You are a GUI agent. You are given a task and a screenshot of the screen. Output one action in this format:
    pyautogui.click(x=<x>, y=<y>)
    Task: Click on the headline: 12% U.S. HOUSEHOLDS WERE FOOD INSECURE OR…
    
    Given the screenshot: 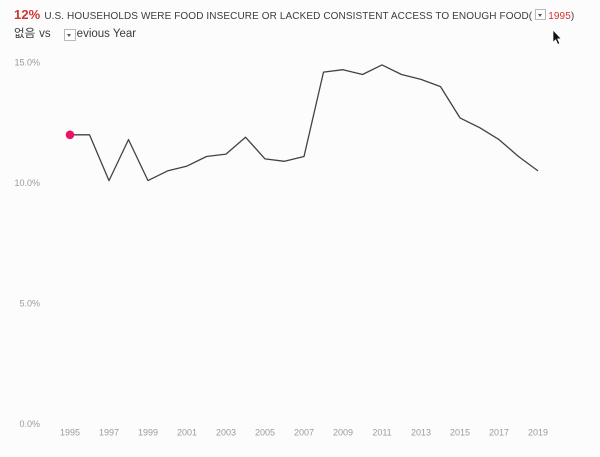 What is the action you would take?
    pyautogui.click(x=299, y=16)
    